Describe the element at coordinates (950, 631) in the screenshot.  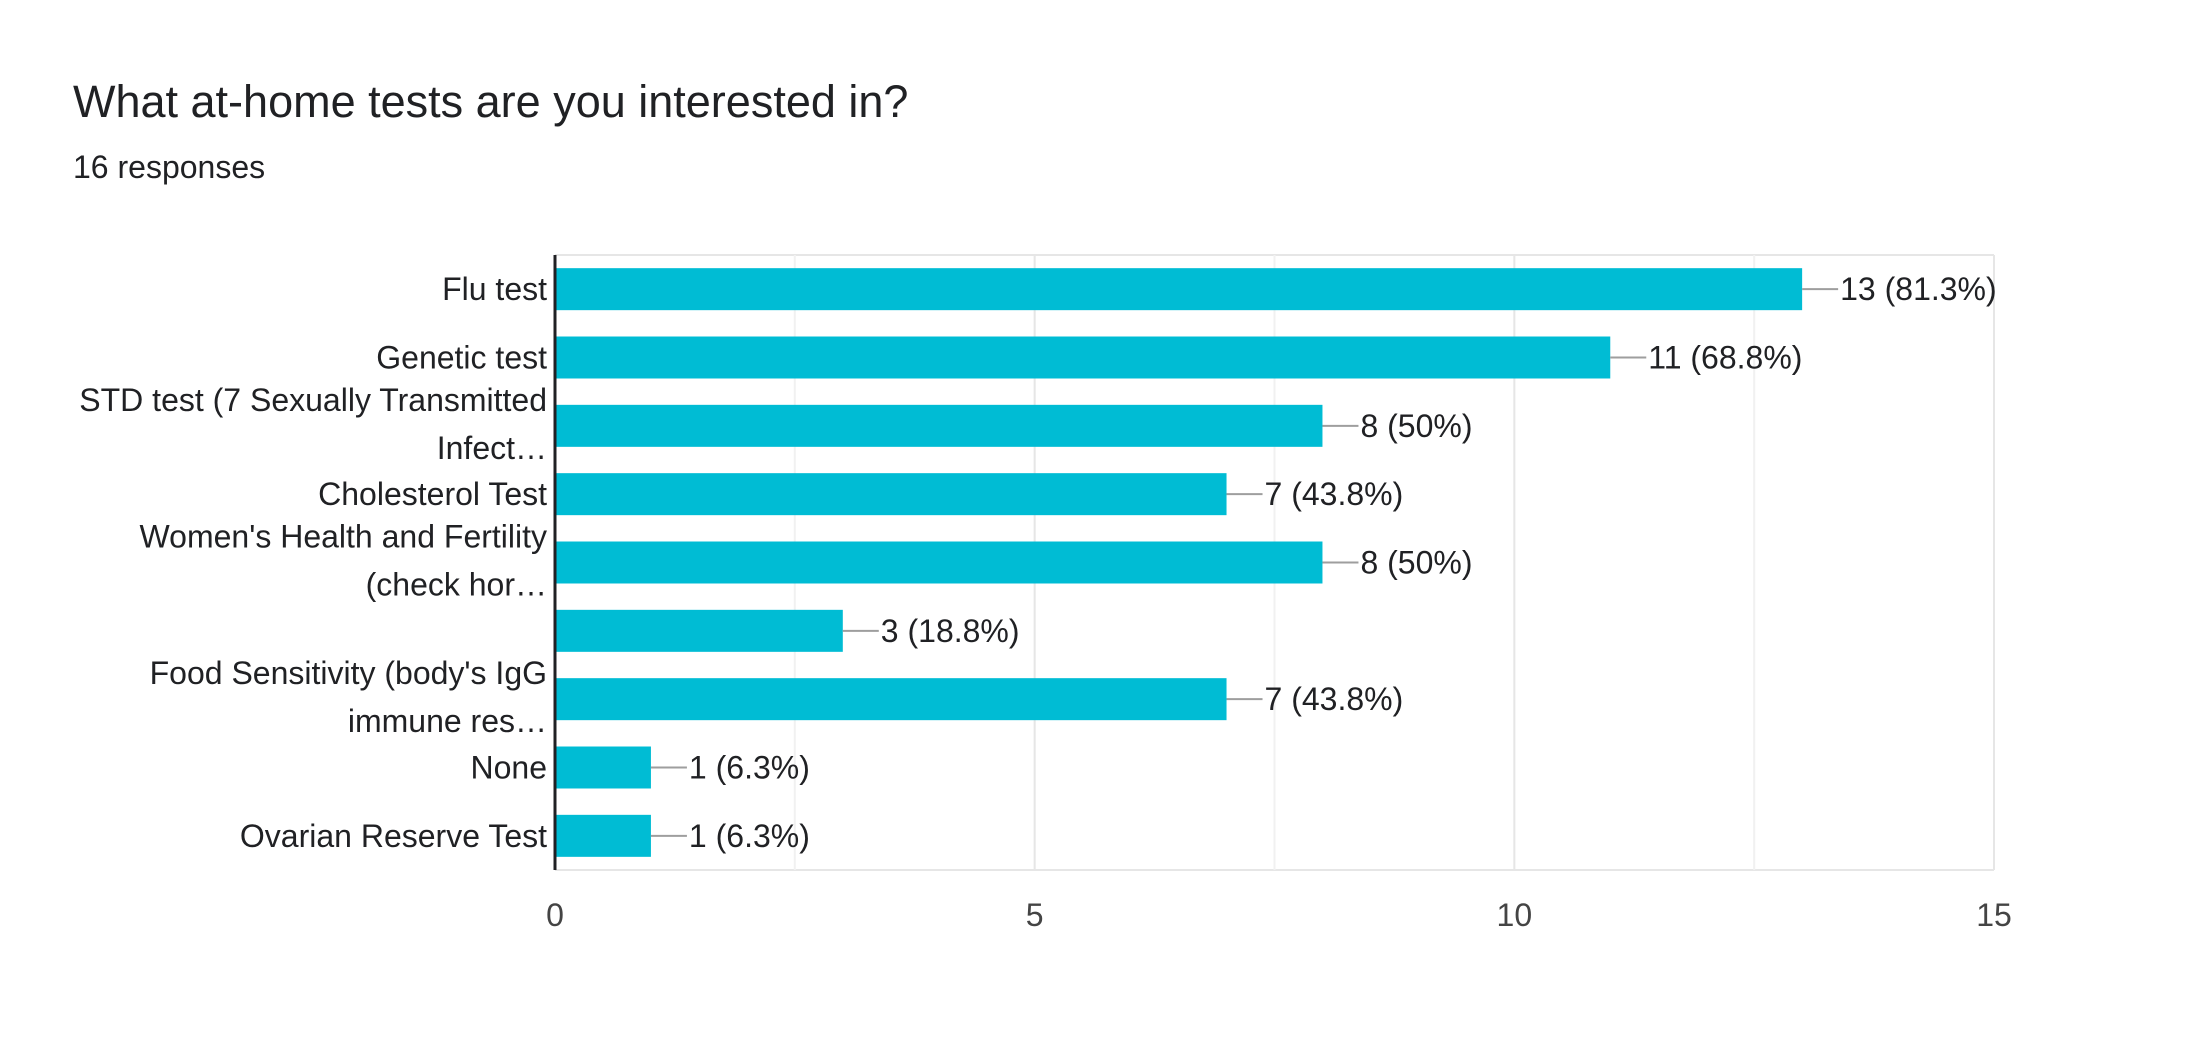
I see `data-label: 3 (18.8%)` at that location.